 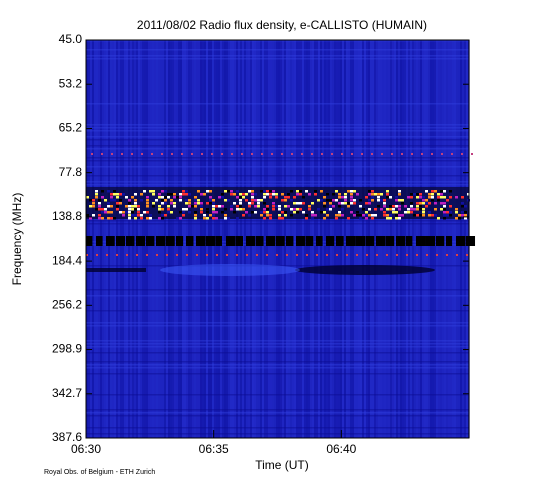 I want to click on y-tick-label: 65.2, so click(x=71, y=128).